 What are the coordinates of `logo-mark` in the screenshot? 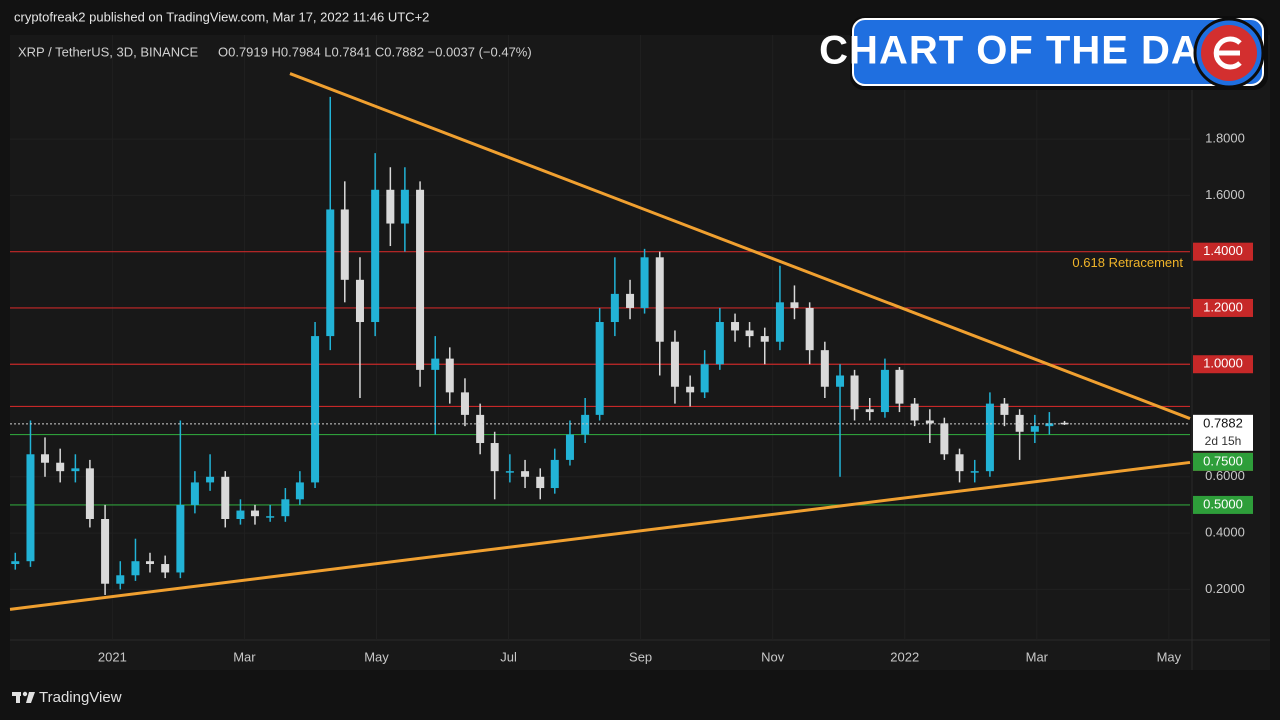 It's located at (1227, 53).